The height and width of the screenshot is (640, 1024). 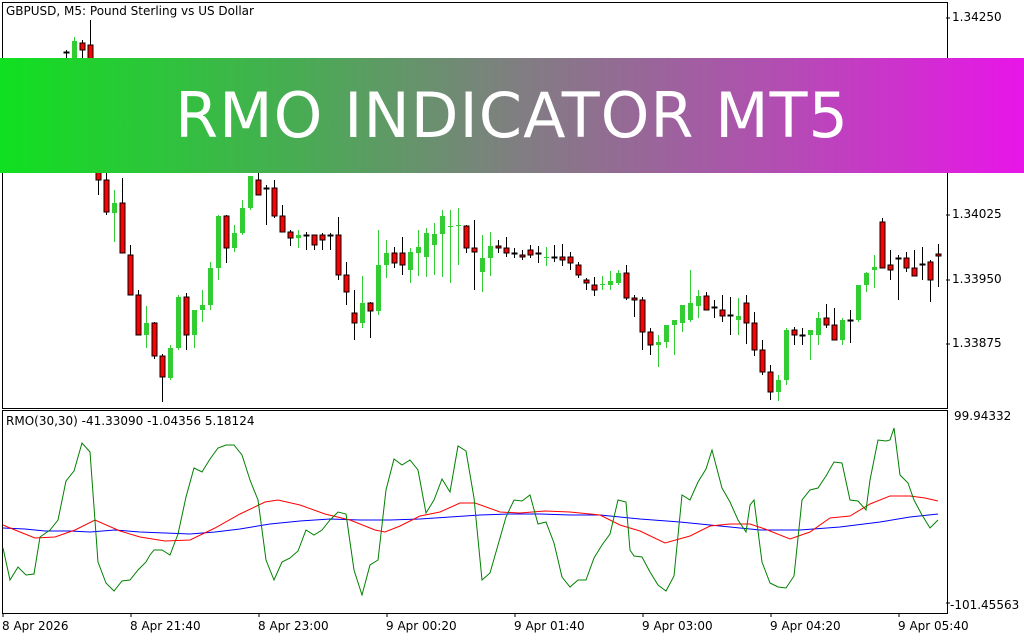 What do you see at coordinates (977, 214) in the screenshot?
I see `price-label: 1.34025` at bounding box center [977, 214].